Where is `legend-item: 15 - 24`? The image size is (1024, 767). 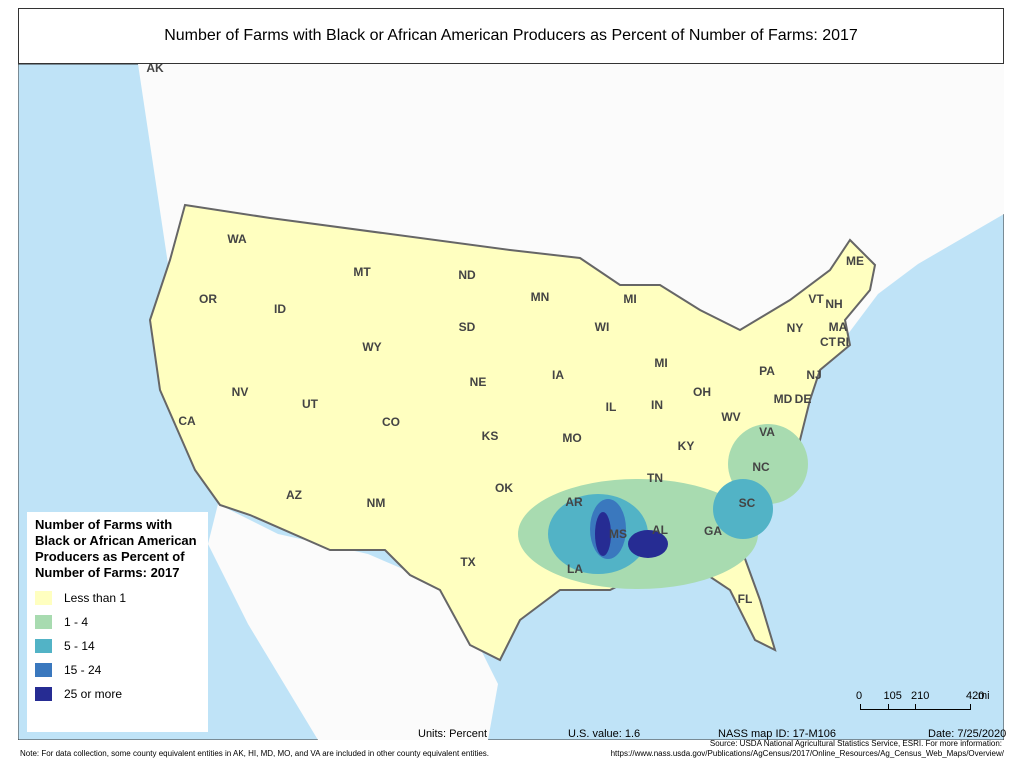
legend-item: 15 - 24 is located at coordinates (117, 670).